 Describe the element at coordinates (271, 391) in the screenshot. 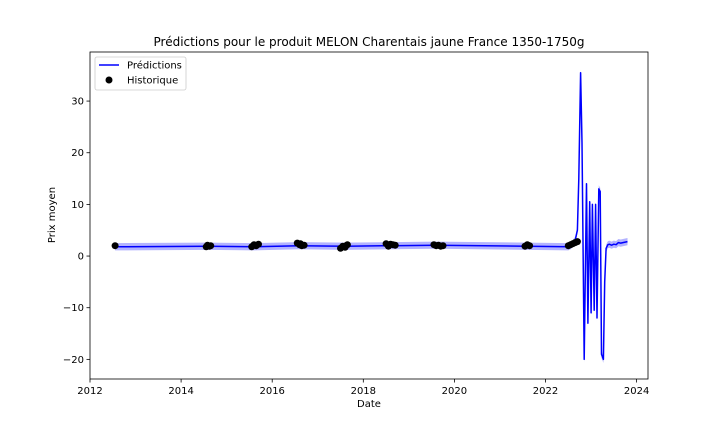

I see `x-tick-label: 2016` at that location.